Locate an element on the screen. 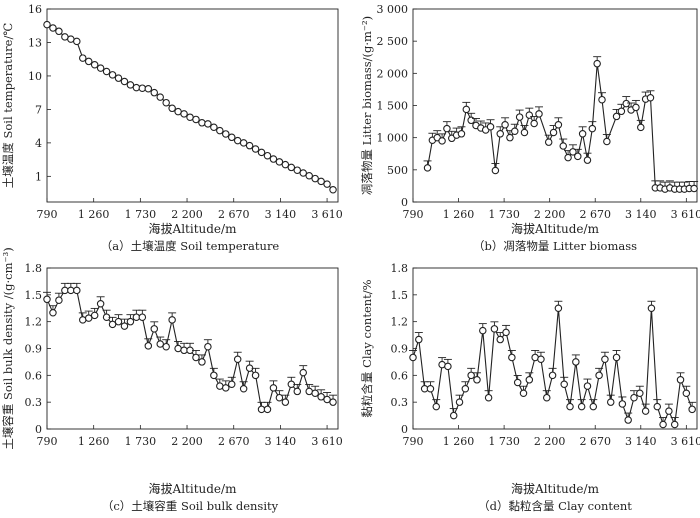 Image resolution: width=700 pixels, height=518 pixels. x-tick-label: 3 140 is located at coordinates (281, 441).